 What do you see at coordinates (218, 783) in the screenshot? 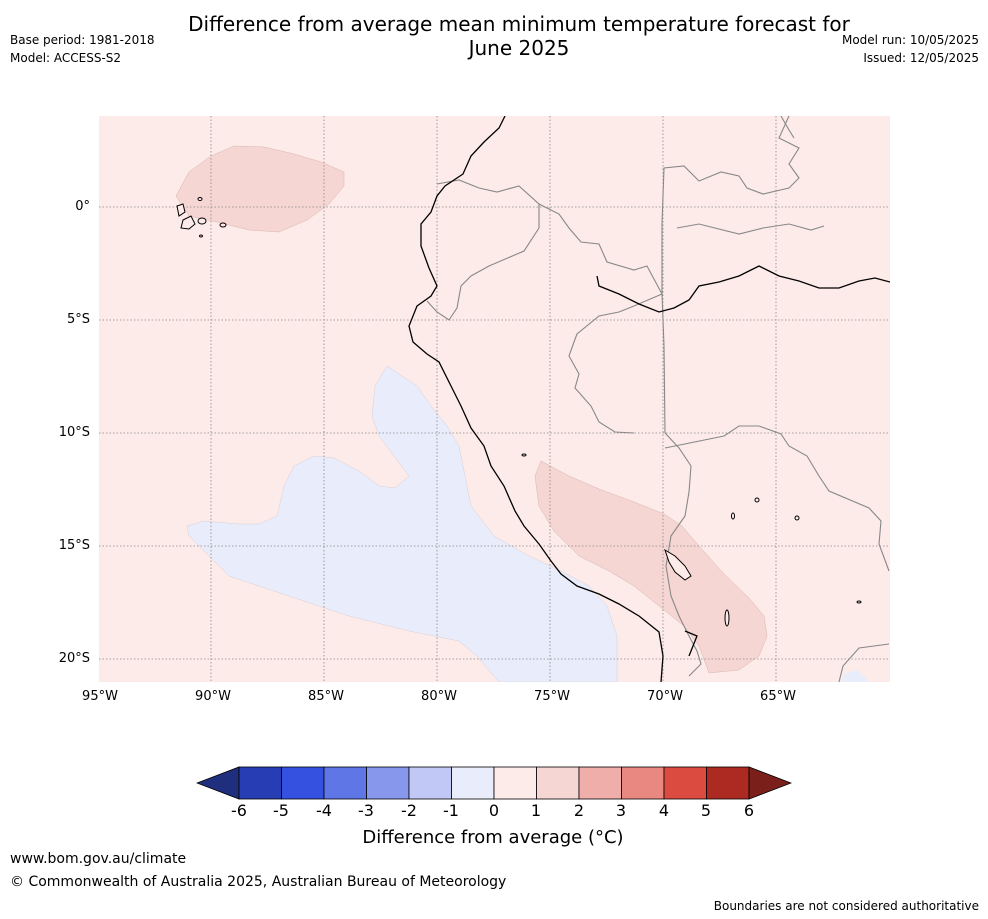
I see `colorbar-extend-low` at bounding box center [218, 783].